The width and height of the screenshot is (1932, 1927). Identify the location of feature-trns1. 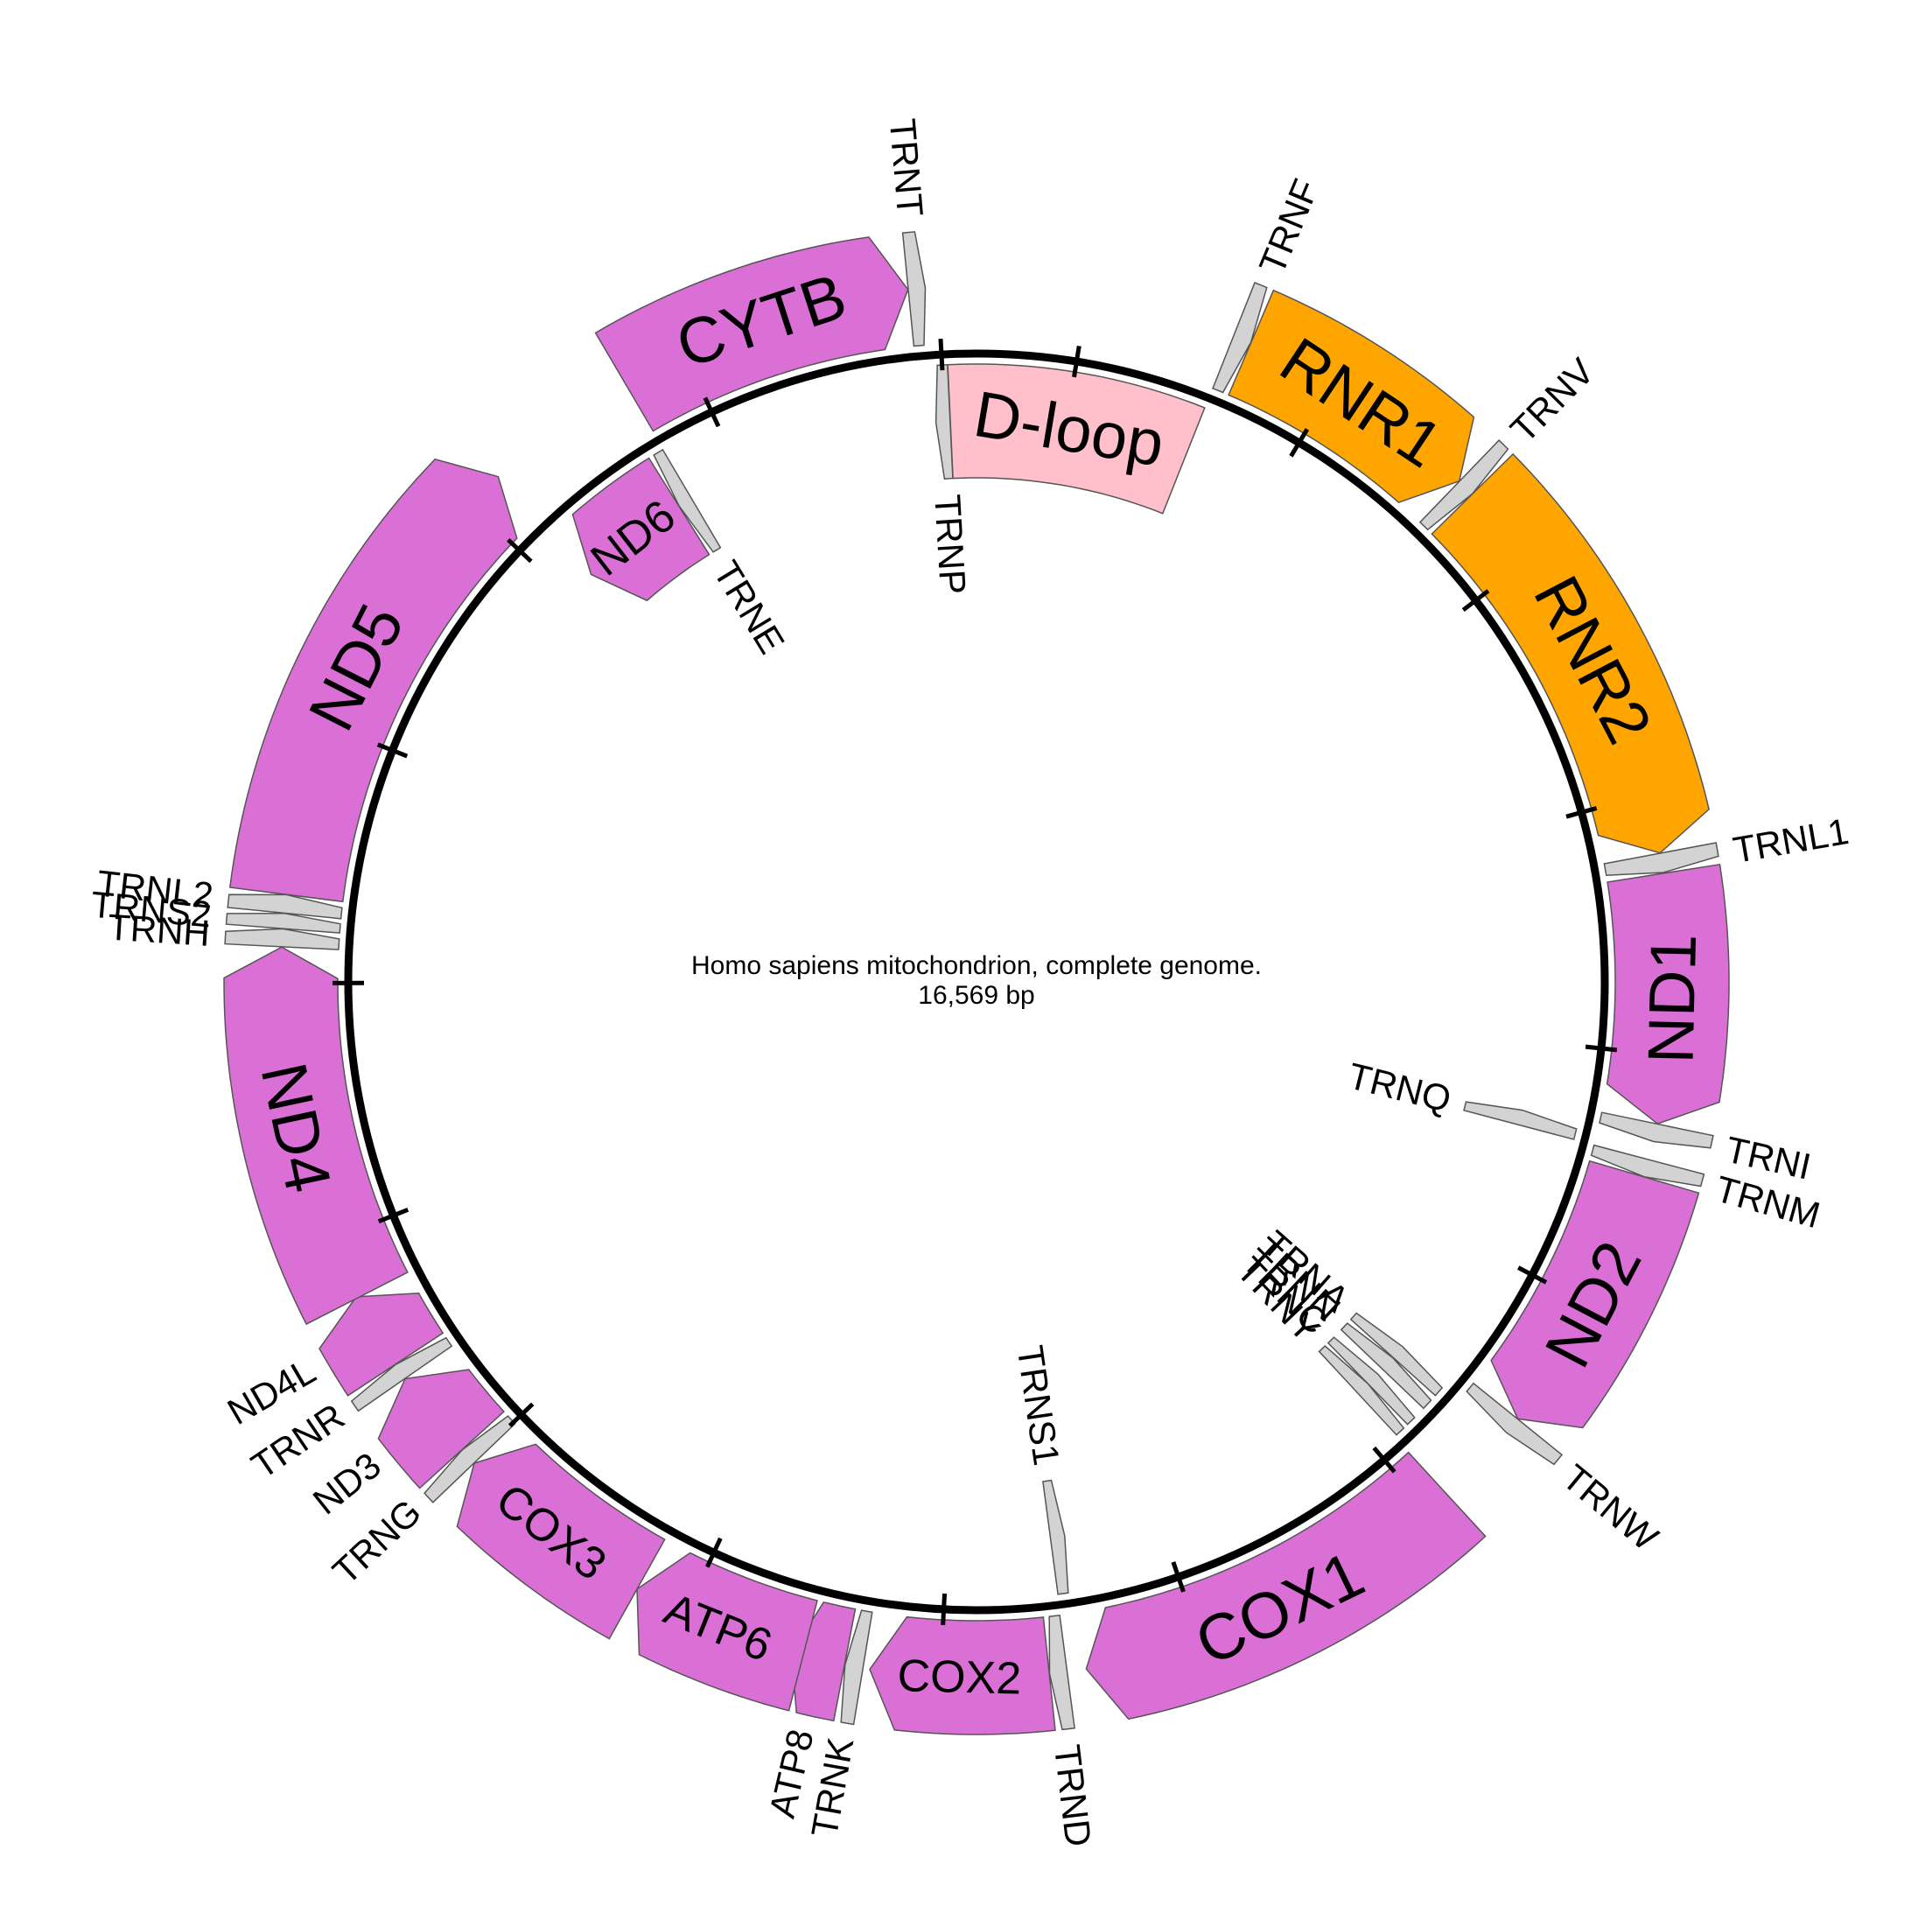
(1055, 1537).